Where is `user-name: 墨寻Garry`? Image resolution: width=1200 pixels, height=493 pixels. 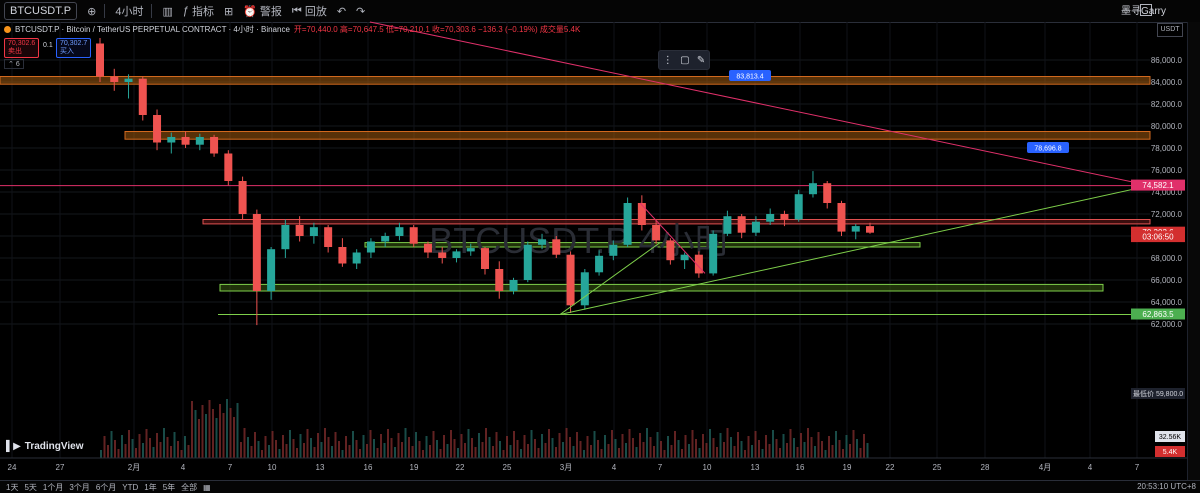 user-name: 墨寻Garry is located at coordinates (1143, 11).